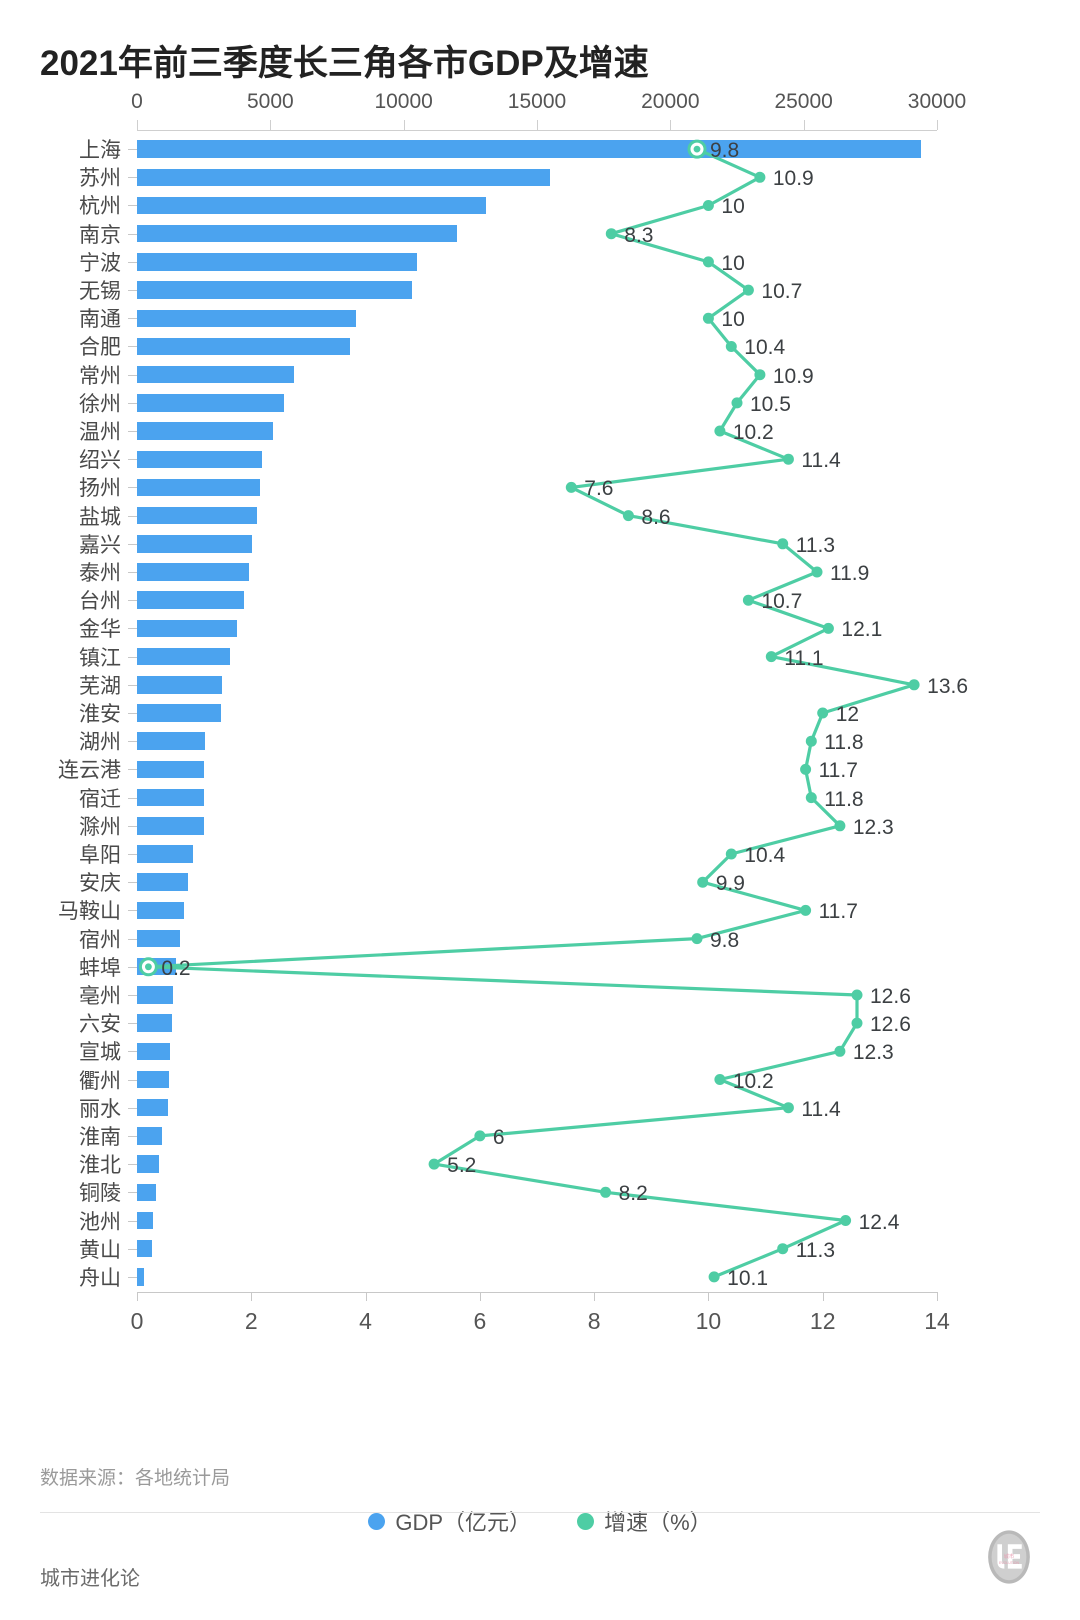 The image size is (1080, 1620). I want to click on category-label: 淮安, so click(100, 714).